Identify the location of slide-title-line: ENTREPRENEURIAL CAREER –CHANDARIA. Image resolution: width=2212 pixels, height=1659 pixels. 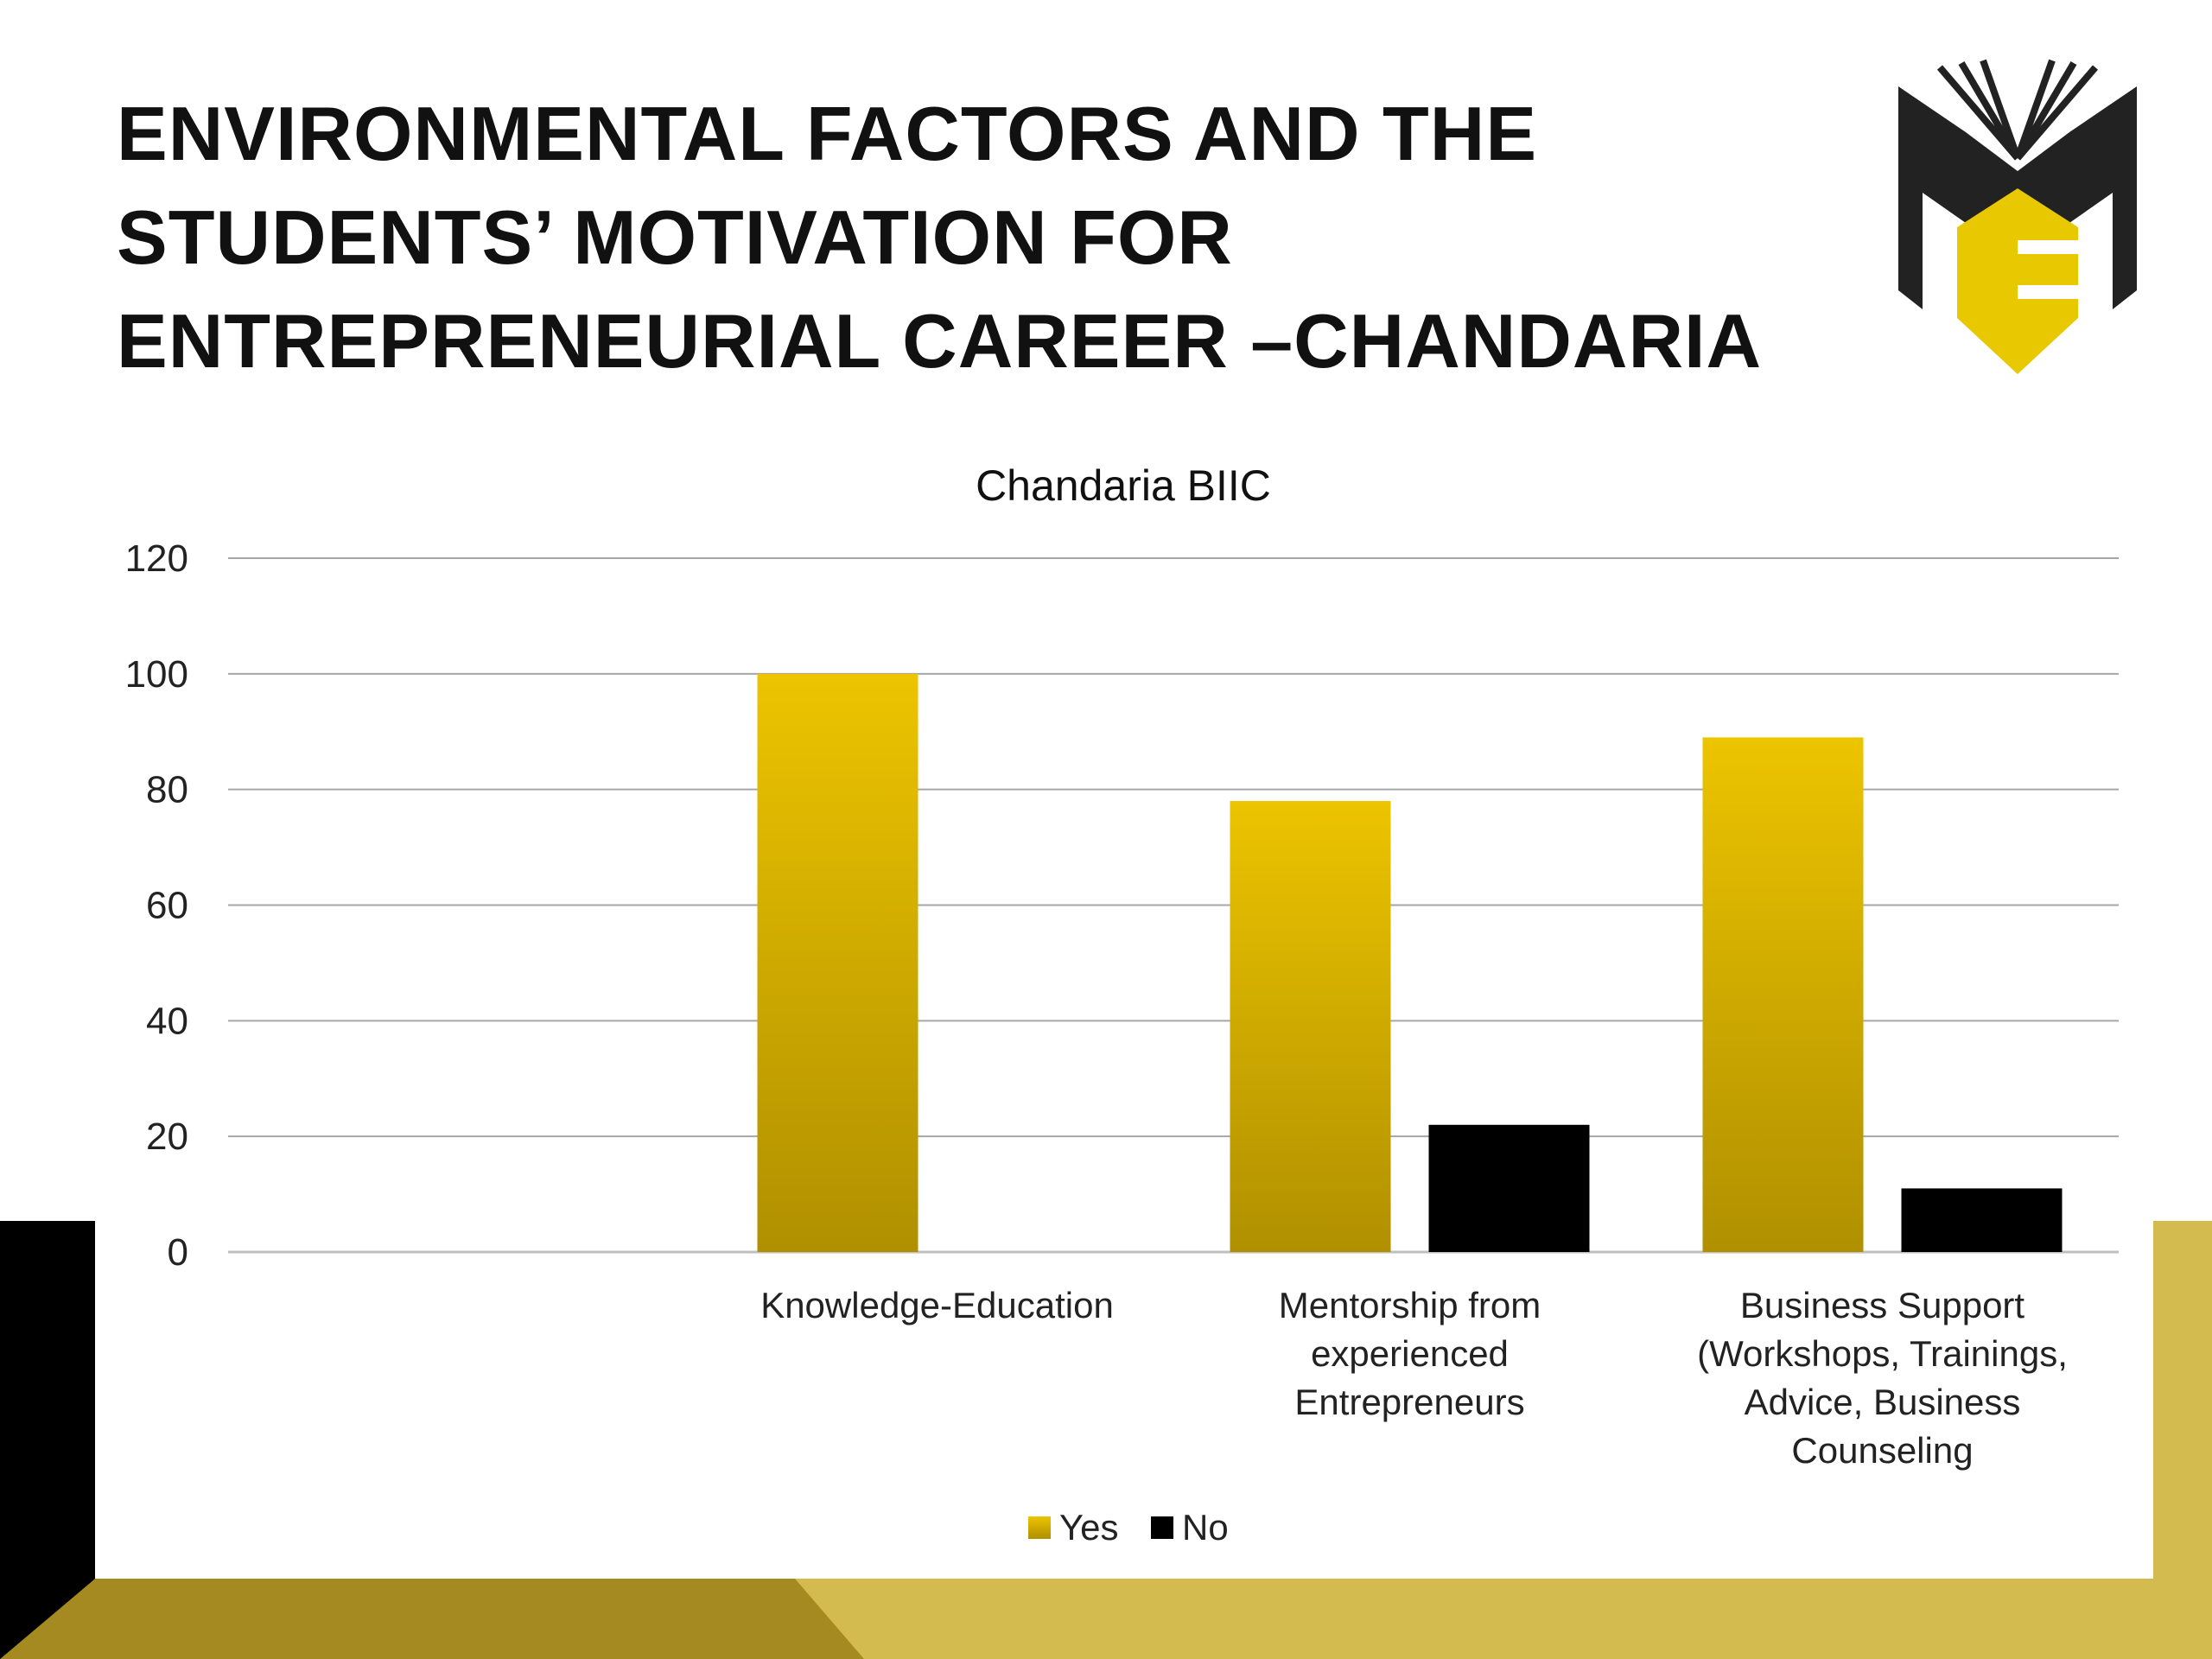
(940, 341).